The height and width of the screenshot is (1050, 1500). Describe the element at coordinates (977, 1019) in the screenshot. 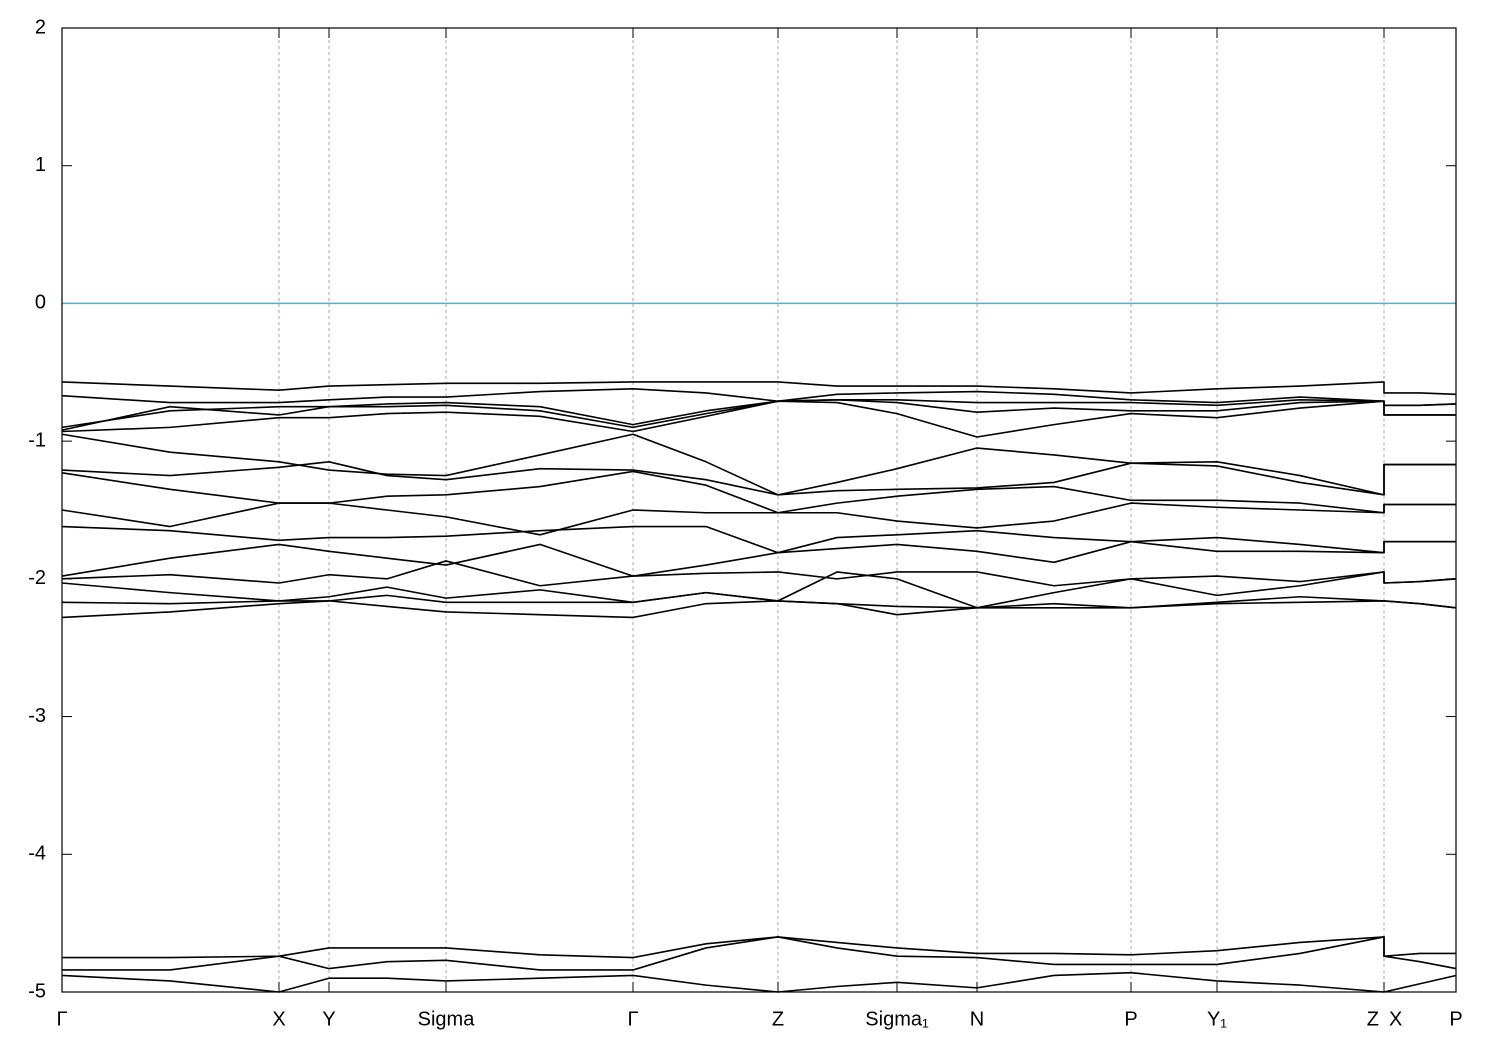

I see `x-tick-label: N` at that location.